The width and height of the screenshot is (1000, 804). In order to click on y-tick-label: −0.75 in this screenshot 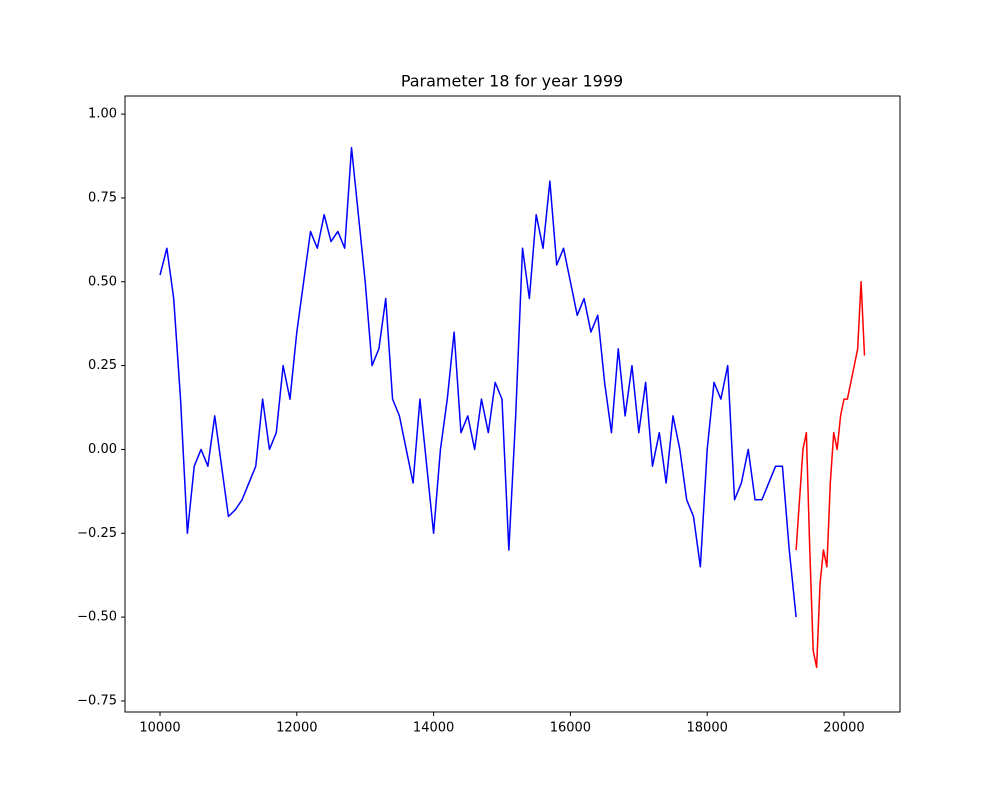, I will do `click(97, 700)`.